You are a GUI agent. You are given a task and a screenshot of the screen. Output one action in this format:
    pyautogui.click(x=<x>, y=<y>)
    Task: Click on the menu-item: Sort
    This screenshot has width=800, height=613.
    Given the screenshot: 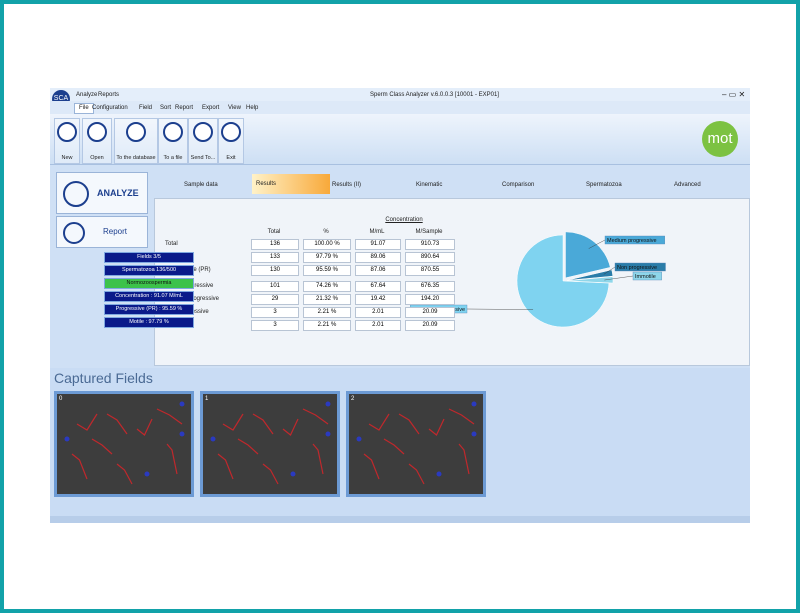 What is the action you would take?
    pyautogui.click(x=166, y=108)
    